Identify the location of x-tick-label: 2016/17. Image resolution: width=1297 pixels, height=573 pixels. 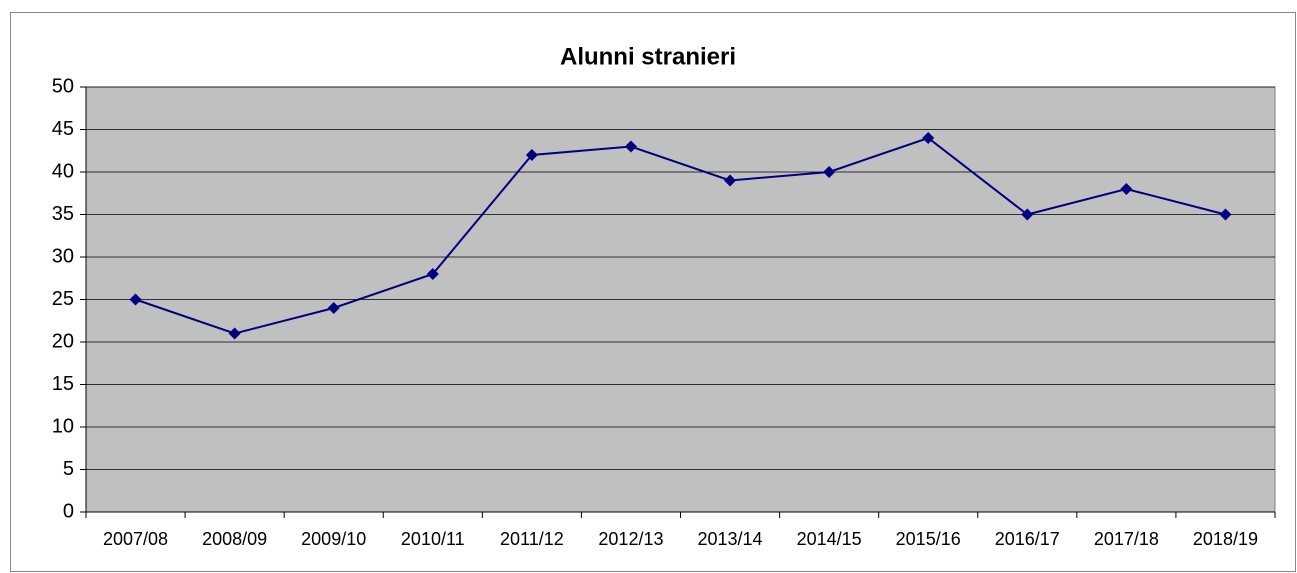
(1027, 539).